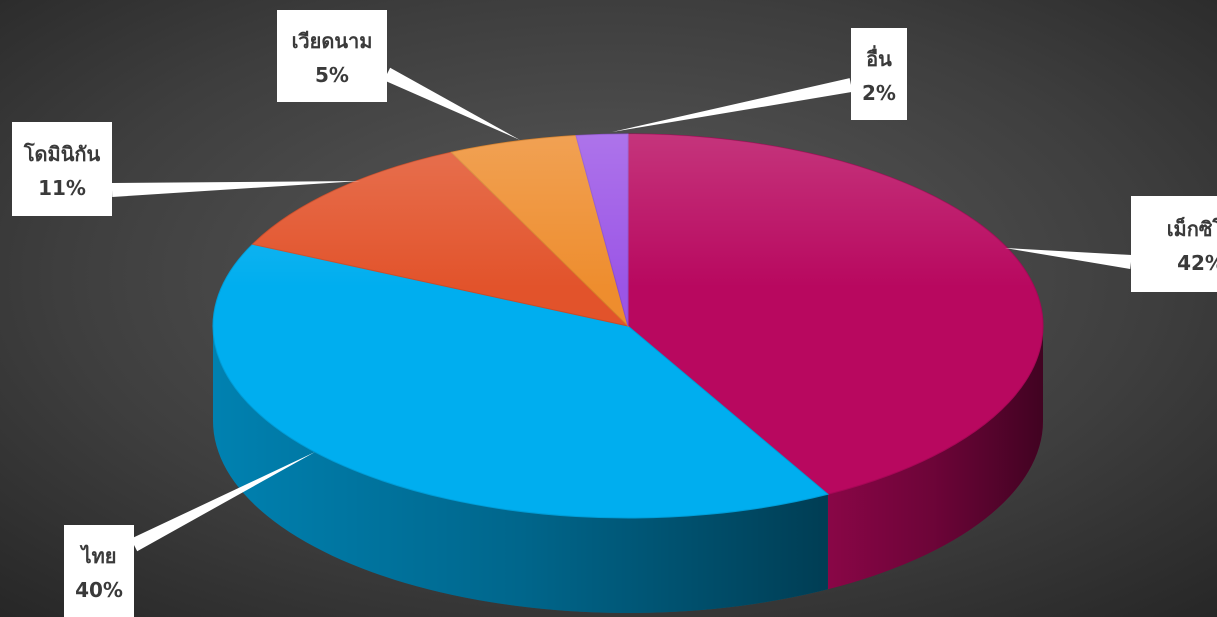  I want to click on slice-label-2: โดมินิกัน, so click(62, 154).